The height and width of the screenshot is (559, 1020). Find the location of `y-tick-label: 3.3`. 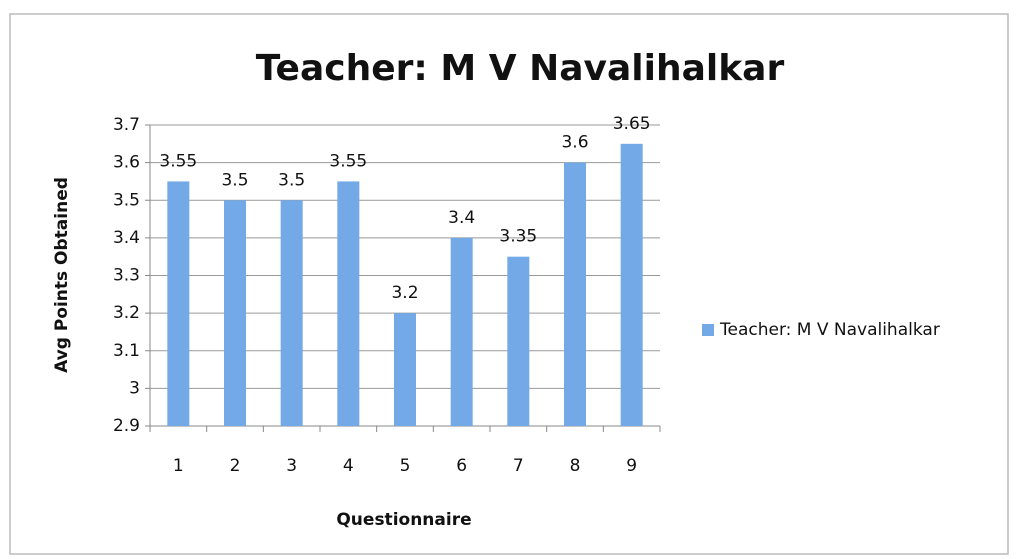

y-tick-label: 3.3 is located at coordinates (126, 276).